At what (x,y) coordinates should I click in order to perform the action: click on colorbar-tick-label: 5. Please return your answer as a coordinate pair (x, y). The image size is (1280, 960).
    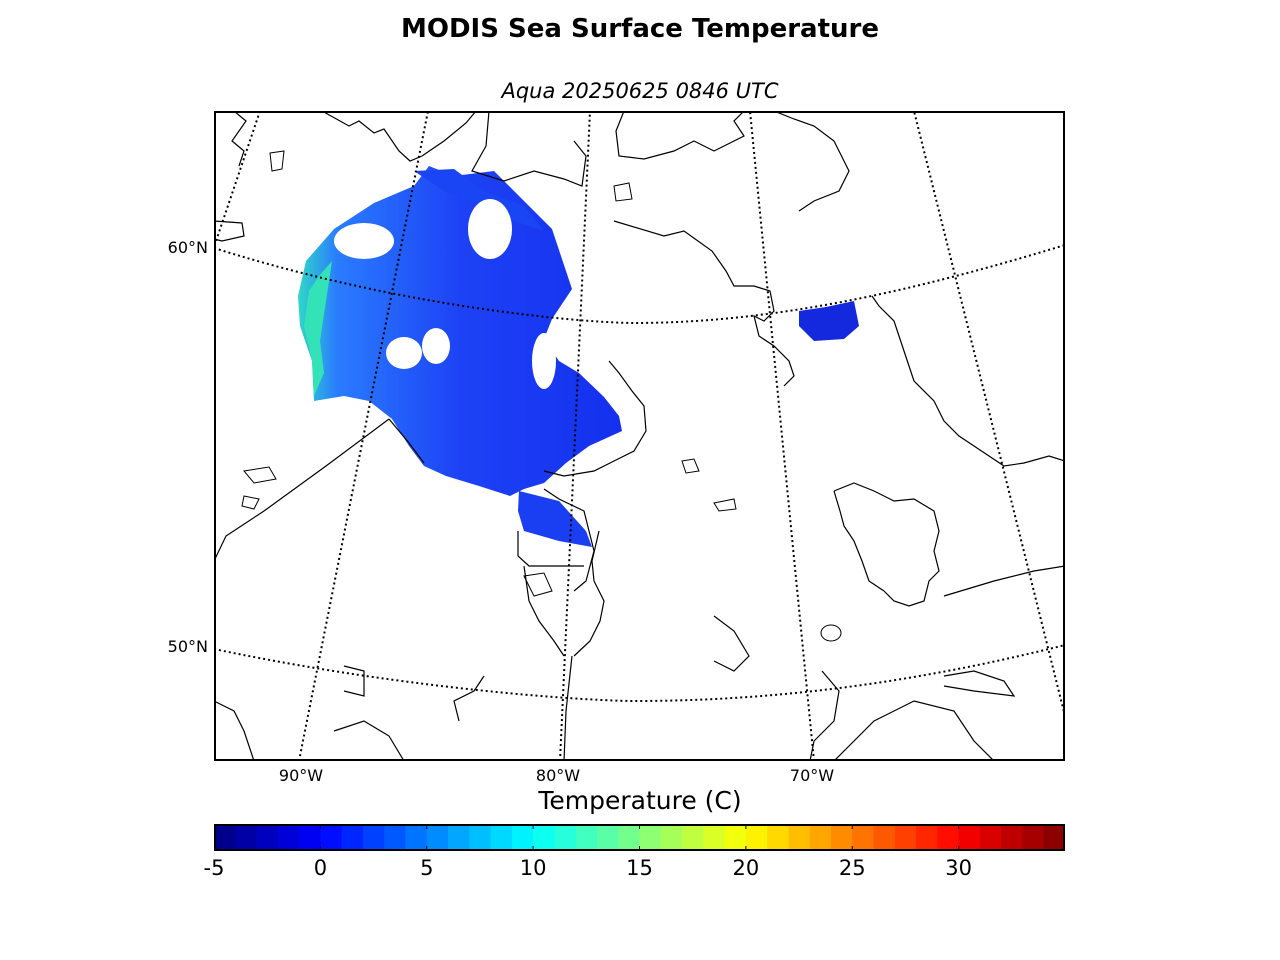
    Looking at the image, I should click on (427, 868).